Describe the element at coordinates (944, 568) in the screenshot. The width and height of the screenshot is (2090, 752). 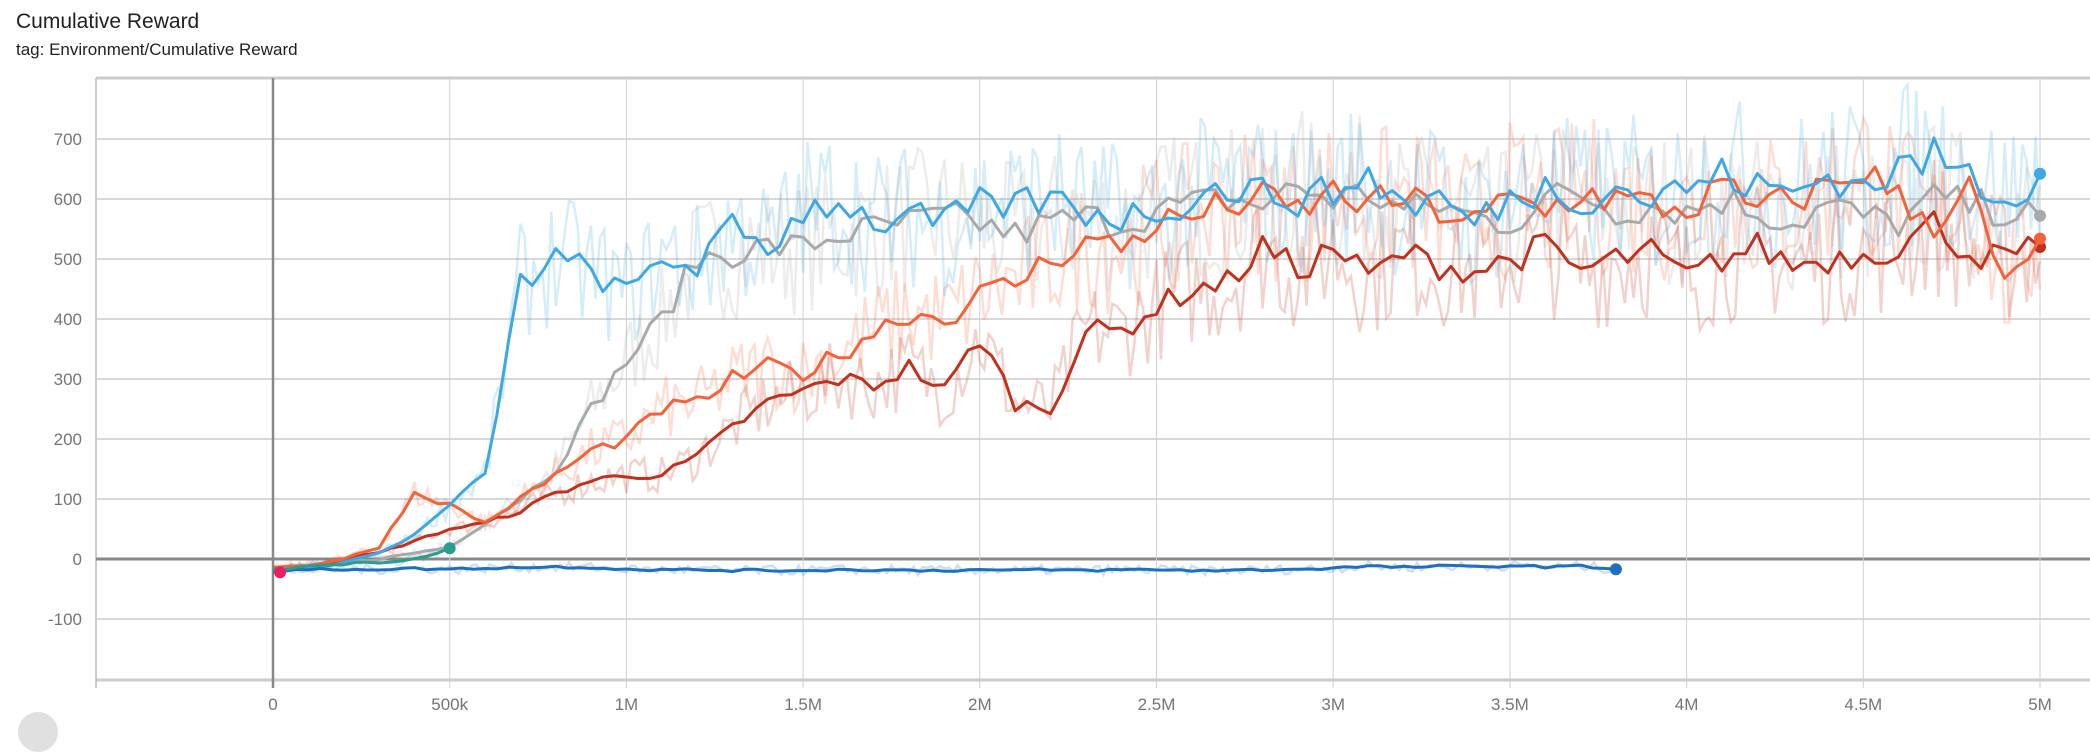
I see `run-dark-blue-line` at that location.